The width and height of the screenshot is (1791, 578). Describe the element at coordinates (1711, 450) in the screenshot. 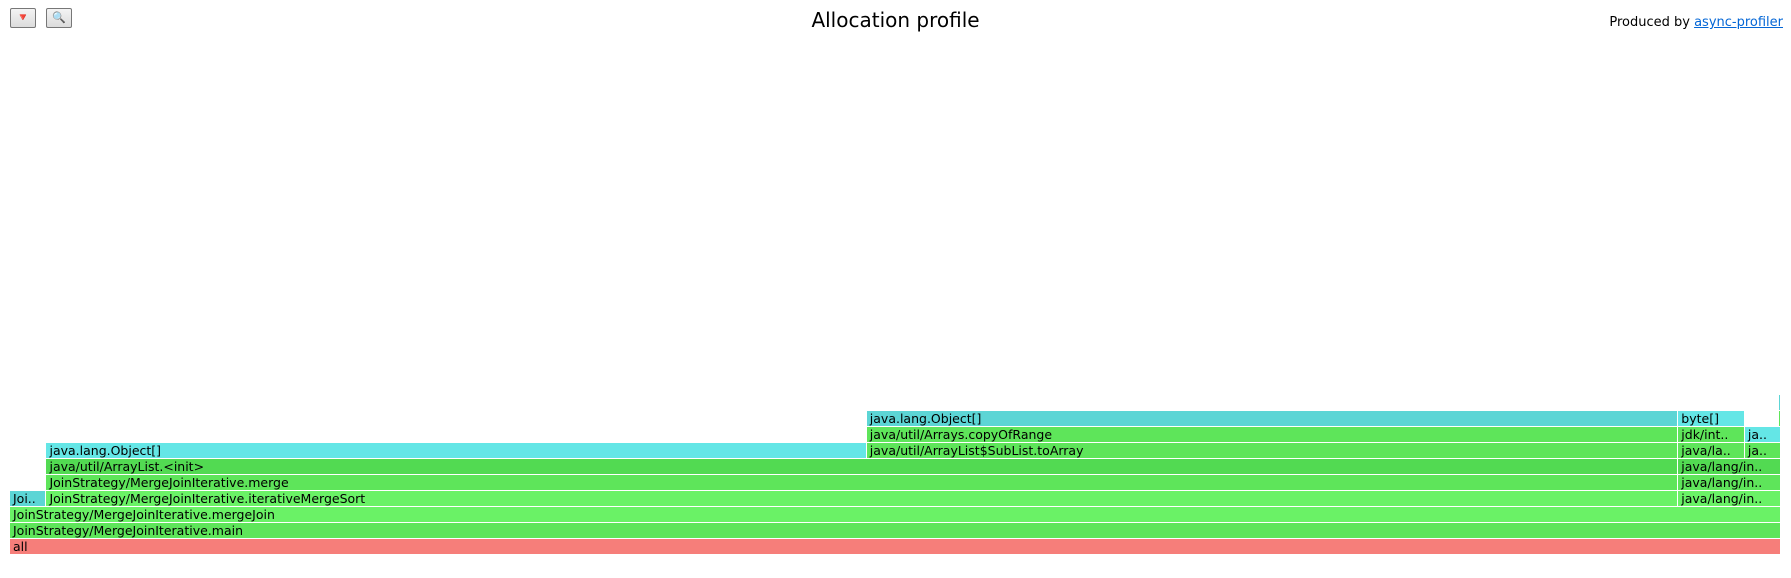

I see `flame-frame: java/la..` at that location.